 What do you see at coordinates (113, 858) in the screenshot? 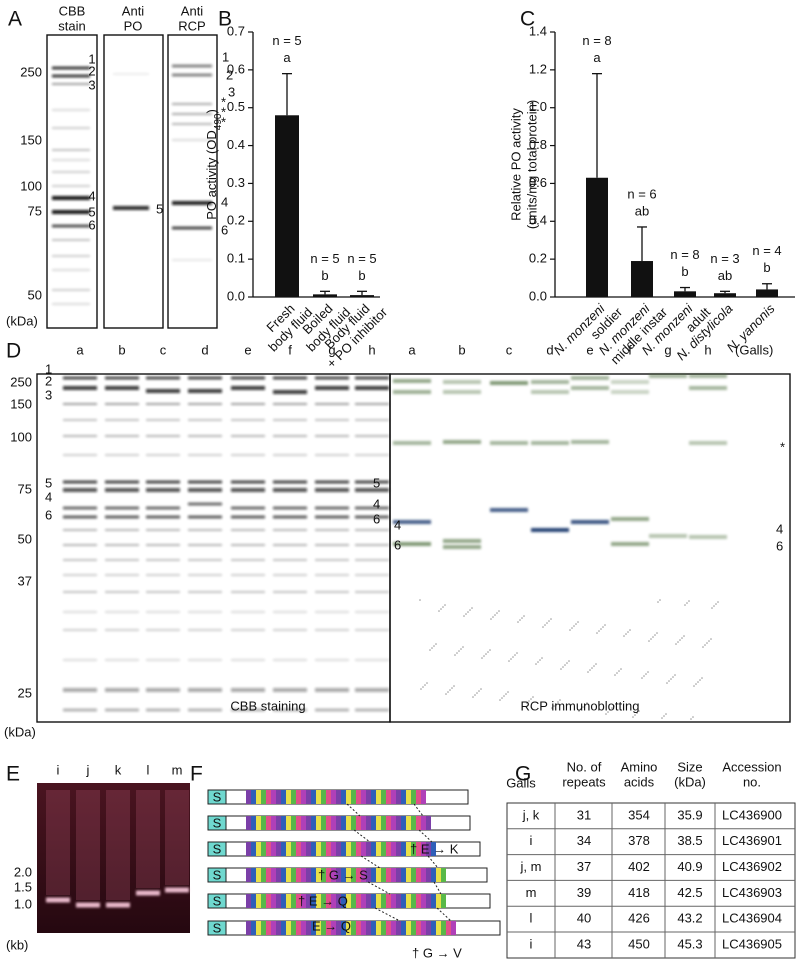
I see `agarose-gel` at bounding box center [113, 858].